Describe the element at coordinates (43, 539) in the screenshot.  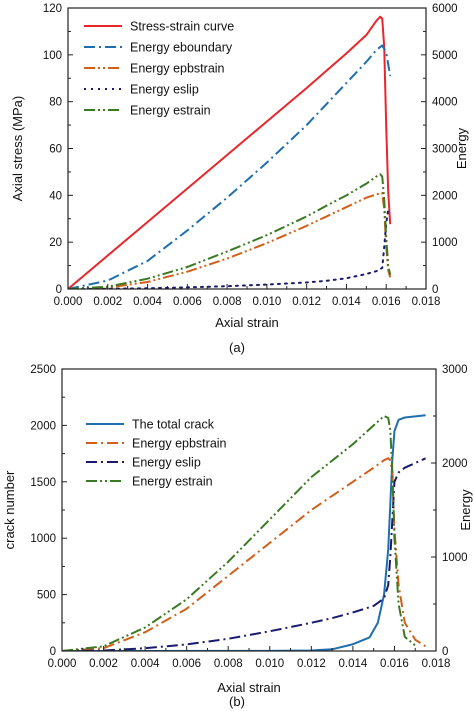
I see `y-left-tick-label: 1000` at that location.